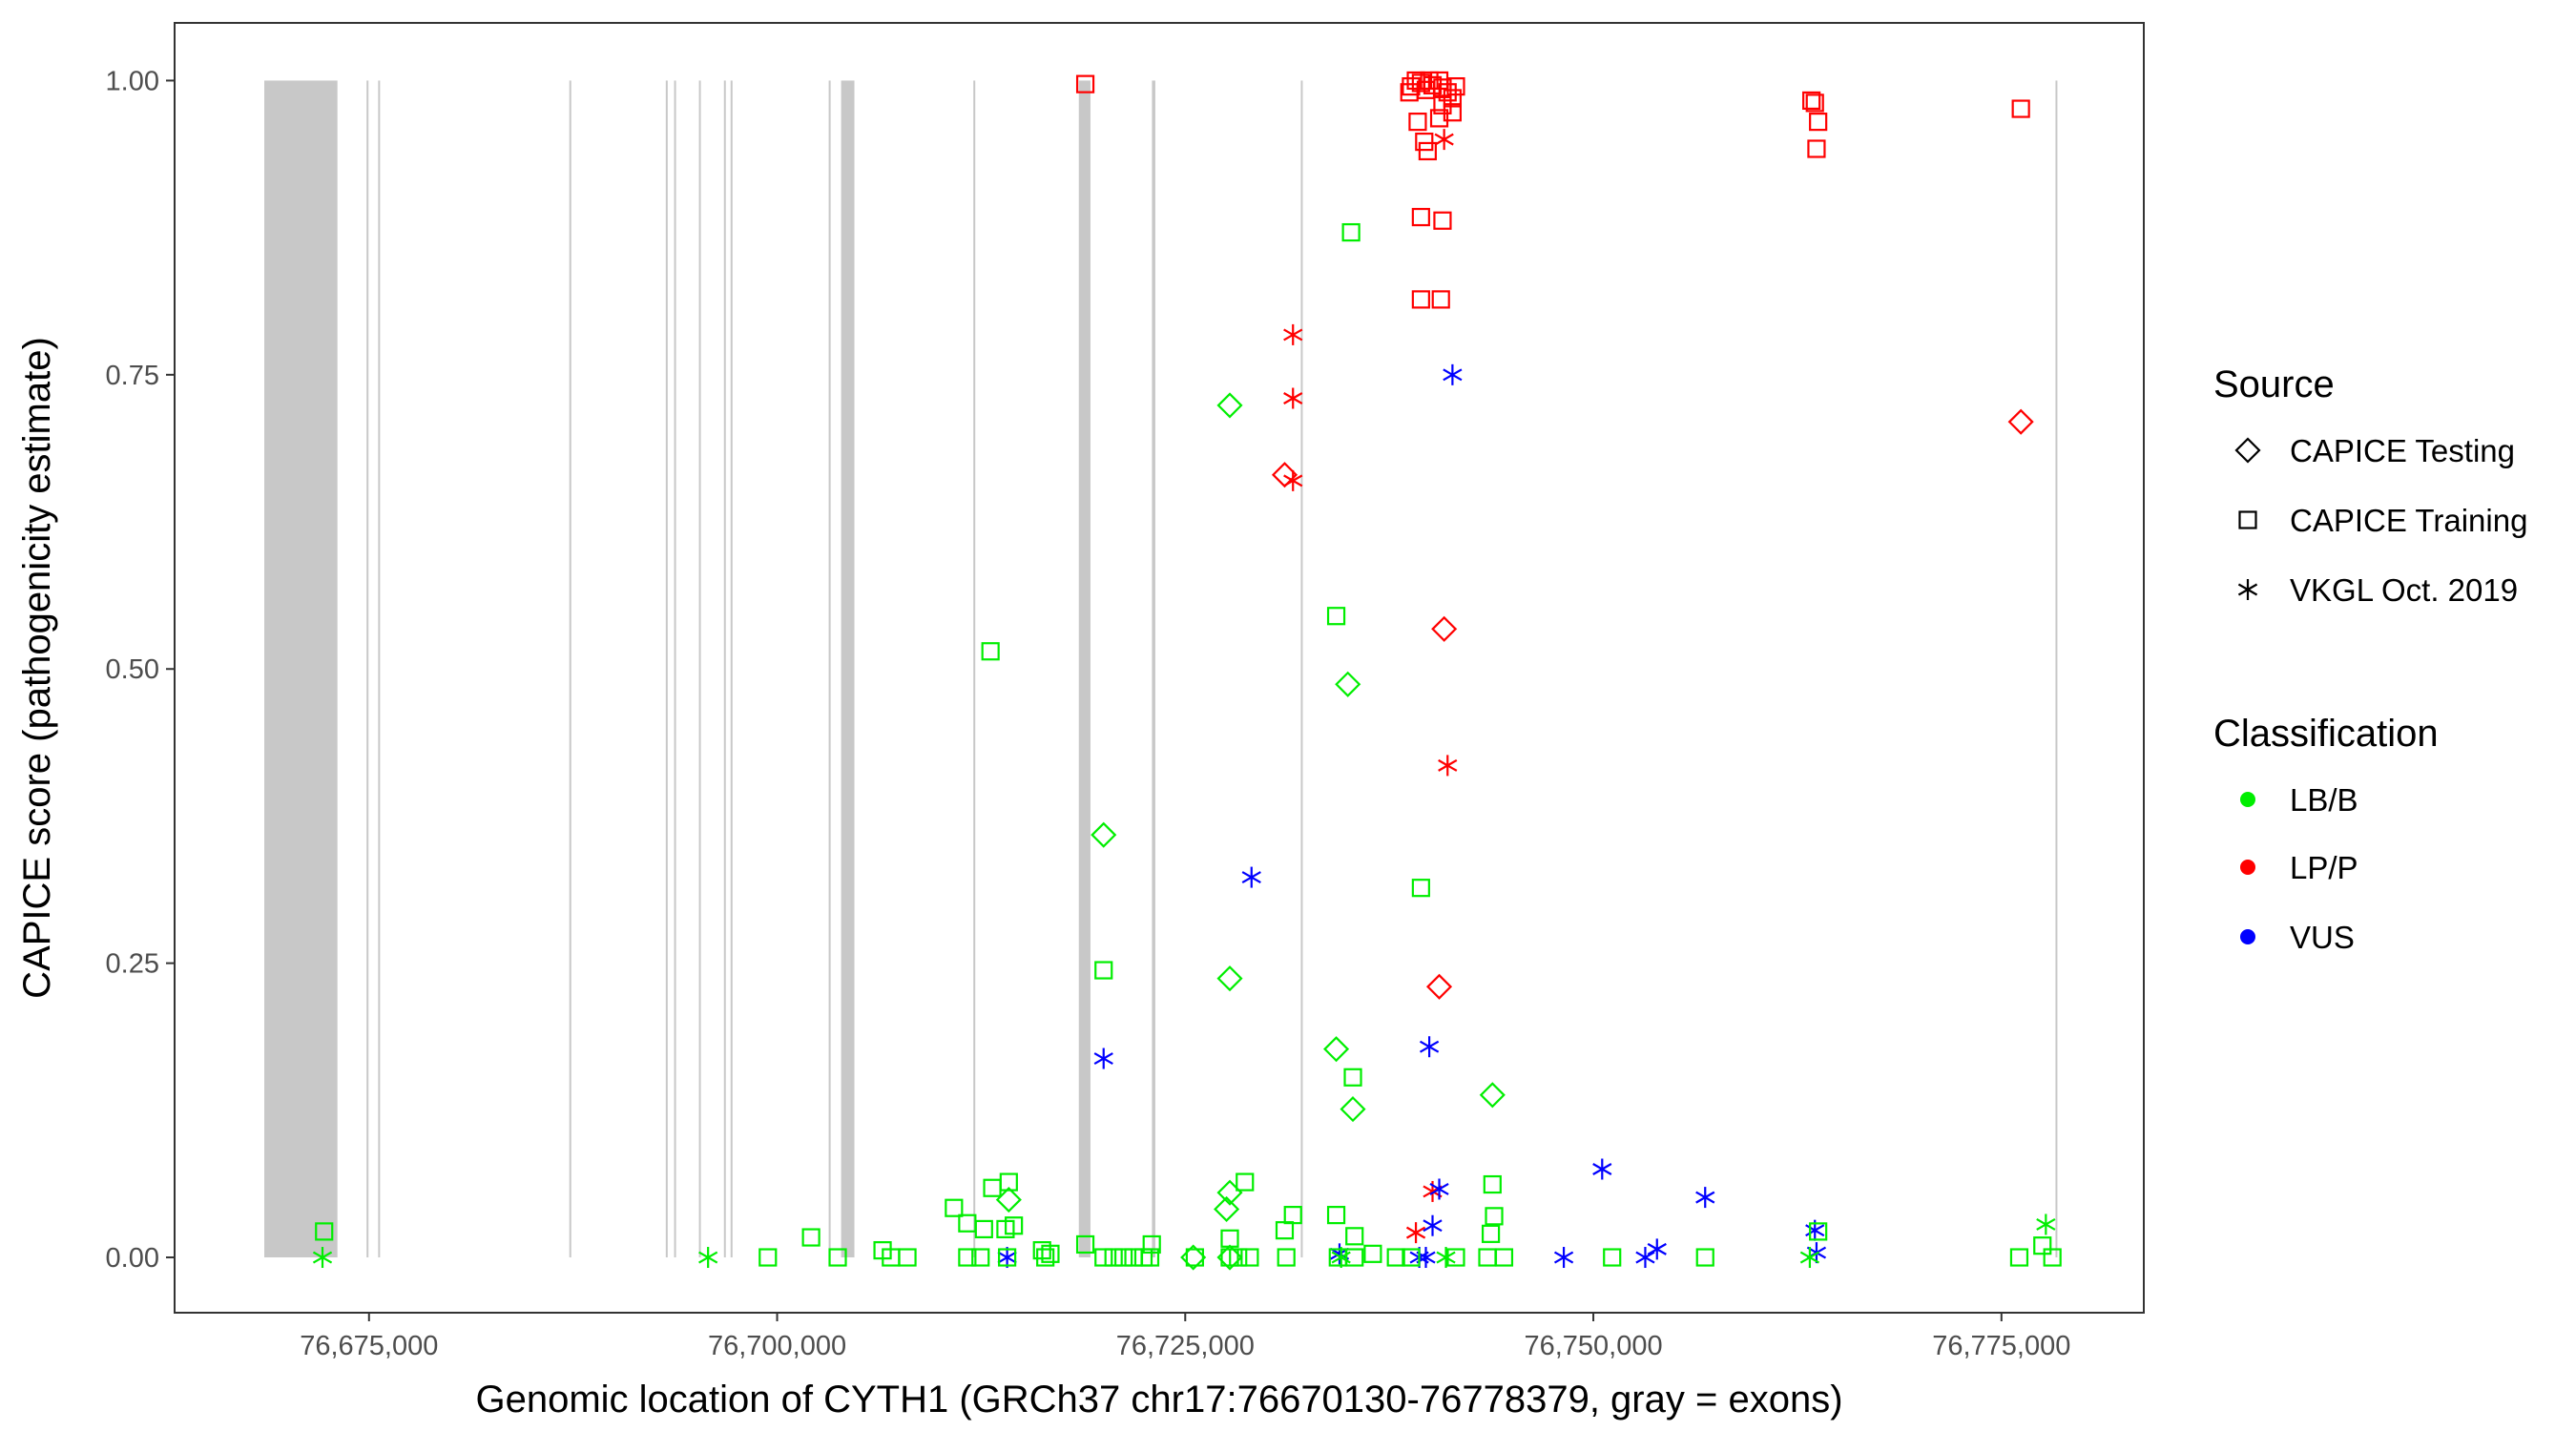 The width and height of the screenshot is (2576, 1431). Describe the element at coordinates (2402, 450) in the screenshot. I see `legend-source-label: CAPICE Testing` at that location.